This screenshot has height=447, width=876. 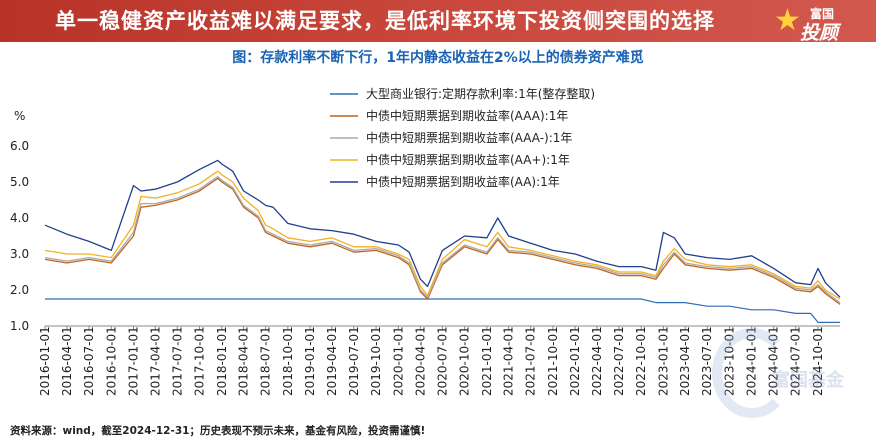 I want to click on chart-subtitle: 图：存款利率不断下行，1年内静态收益在2%以上的债券资产难觅, so click(x=438, y=58).